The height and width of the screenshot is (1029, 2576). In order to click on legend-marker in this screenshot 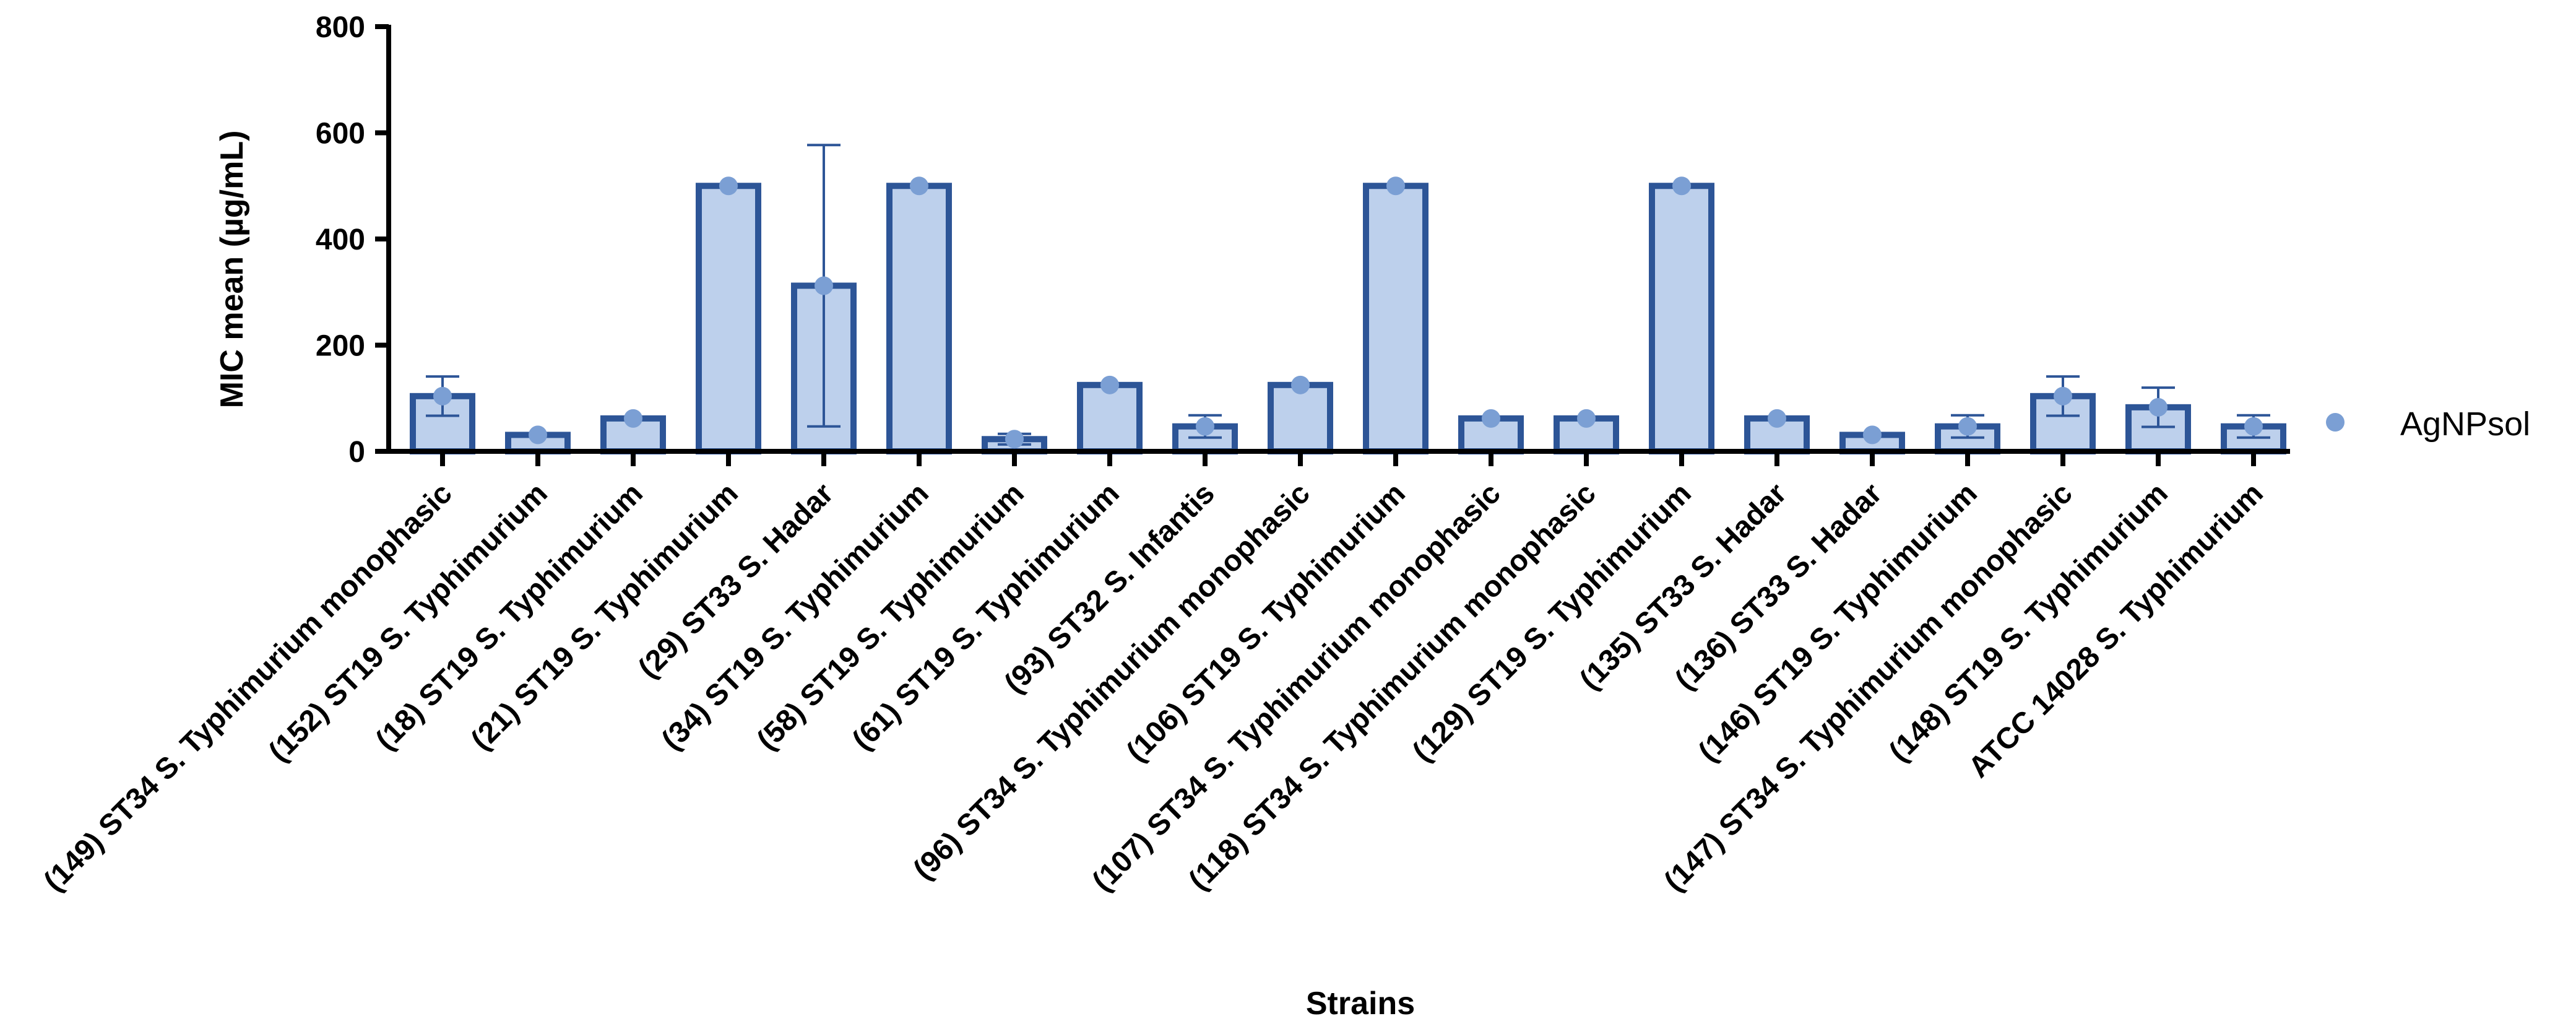, I will do `click(2335, 422)`.